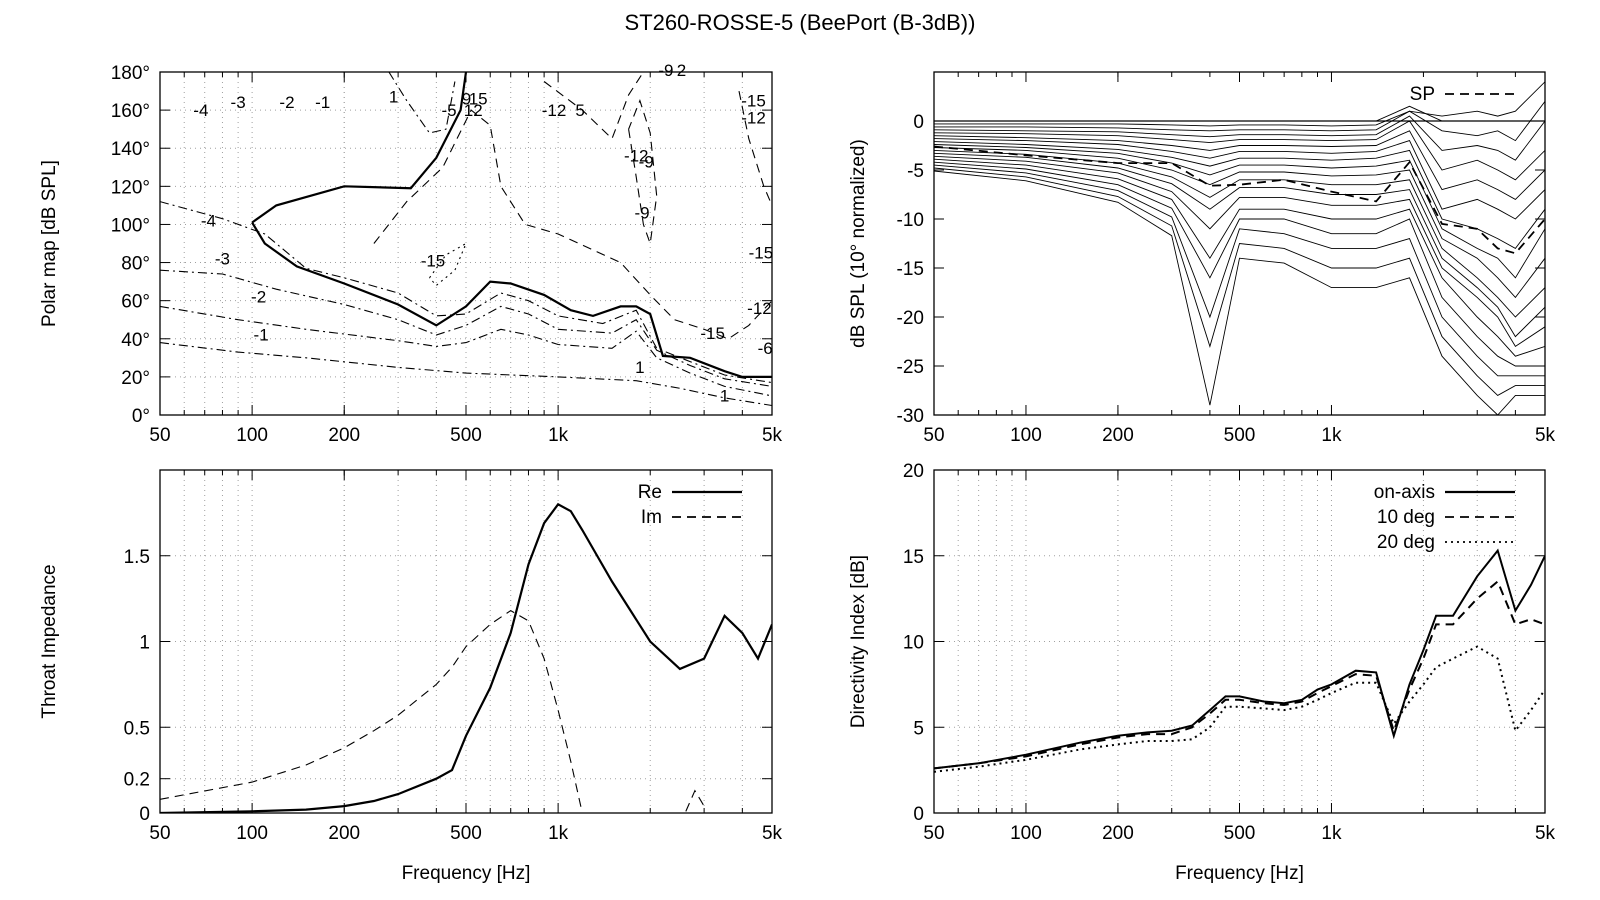  Describe the element at coordinates (144, 643) in the screenshot. I see `impedance-y-tick-label: 1` at that location.